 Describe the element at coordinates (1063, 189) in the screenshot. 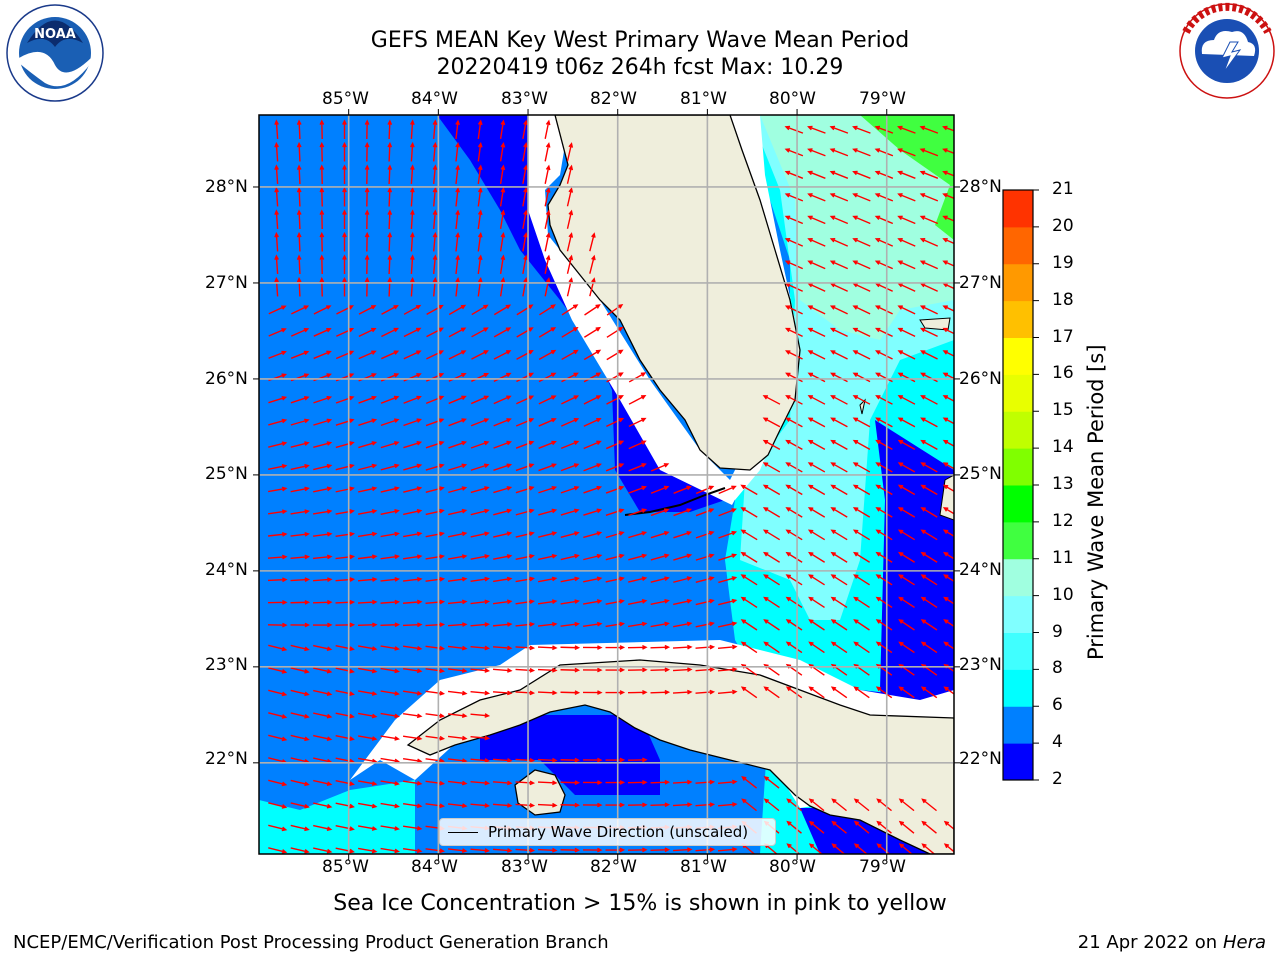

I see `colorbar-tick-label: 21` at that location.